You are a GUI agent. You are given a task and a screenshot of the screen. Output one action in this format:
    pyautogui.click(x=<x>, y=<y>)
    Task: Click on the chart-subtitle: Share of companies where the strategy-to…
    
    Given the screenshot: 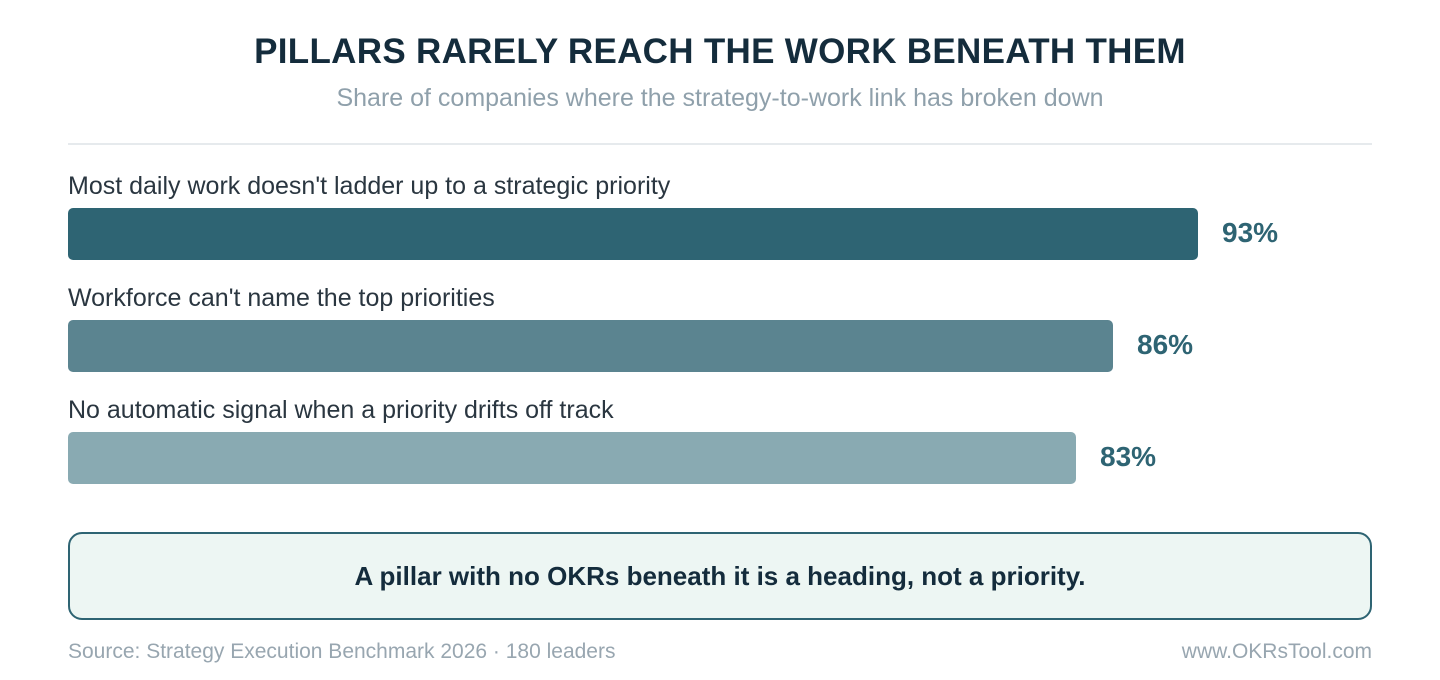 What is the action you would take?
    pyautogui.click(x=720, y=98)
    